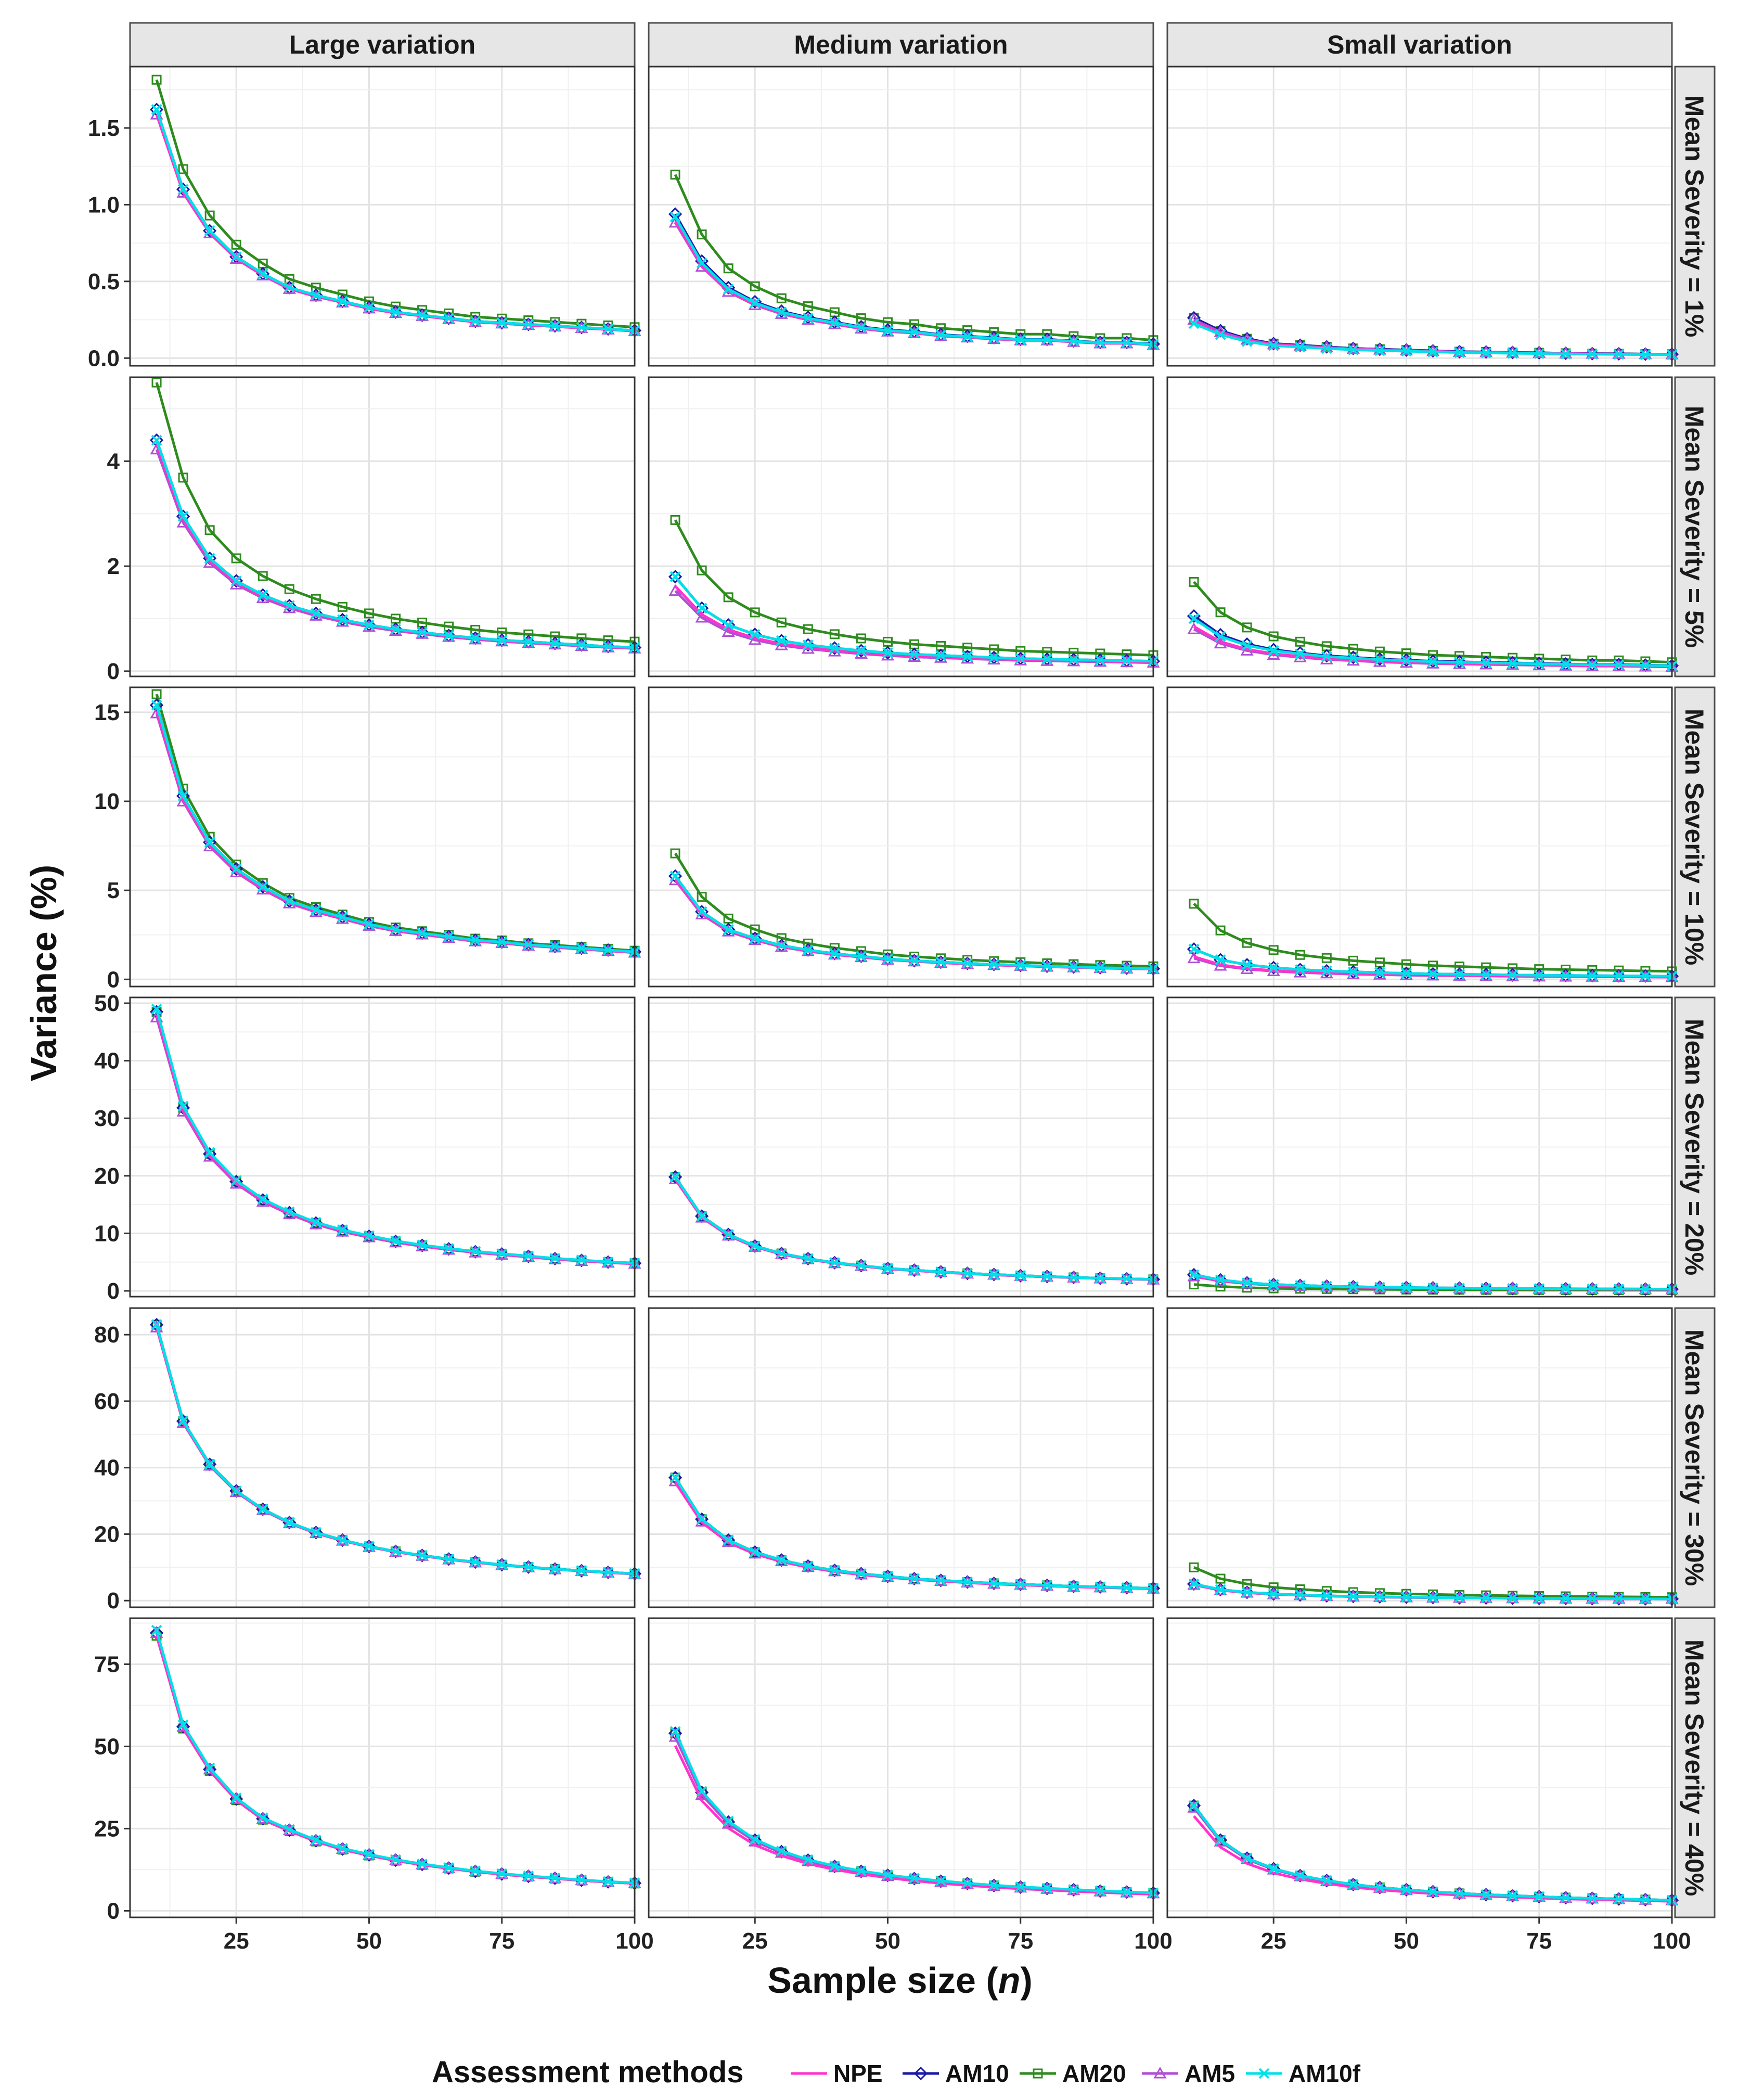 This screenshot has height=2100, width=1738. I want to click on legend-title: Assessment methods, so click(588, 2072).